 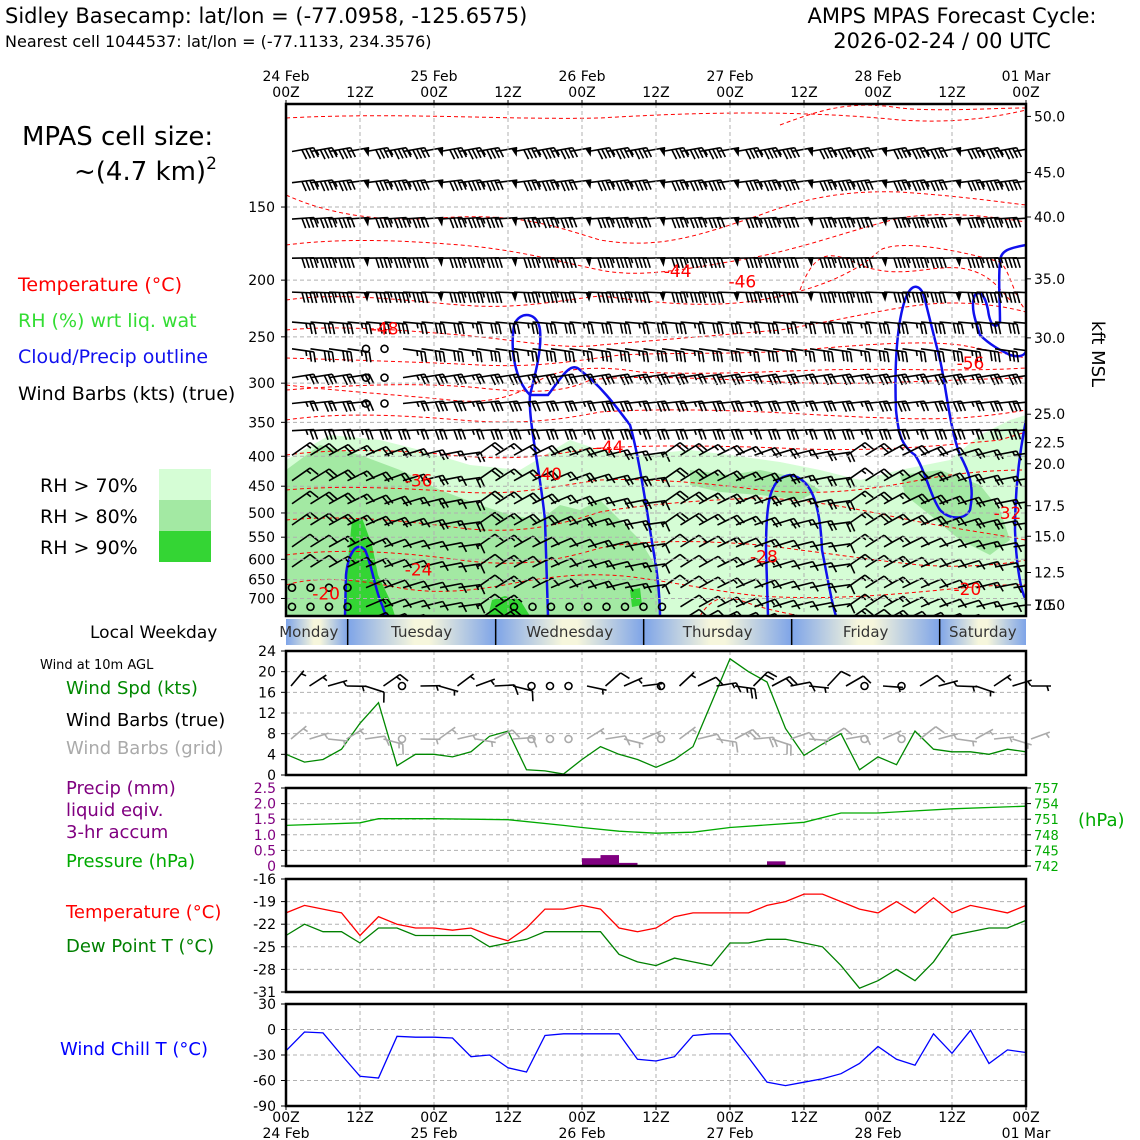 What do you see at coordinates (581, 1133) in the screenshot?
I see `bottom-date-label: 26 Feb` at bounding box center [581, 1133].